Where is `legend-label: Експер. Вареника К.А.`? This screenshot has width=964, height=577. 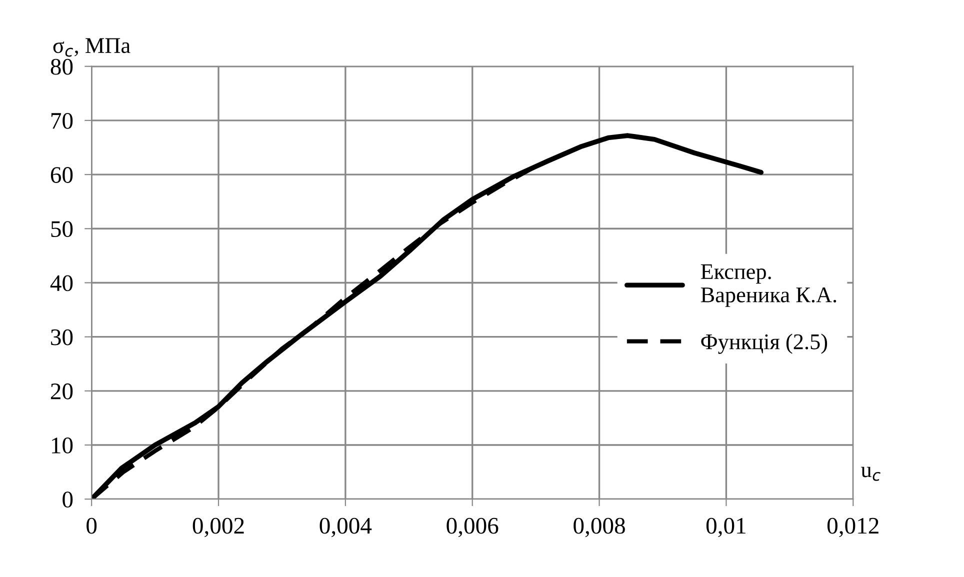 legend-label: Експер. Вареника К.А. is located at coordinates (768, 285).